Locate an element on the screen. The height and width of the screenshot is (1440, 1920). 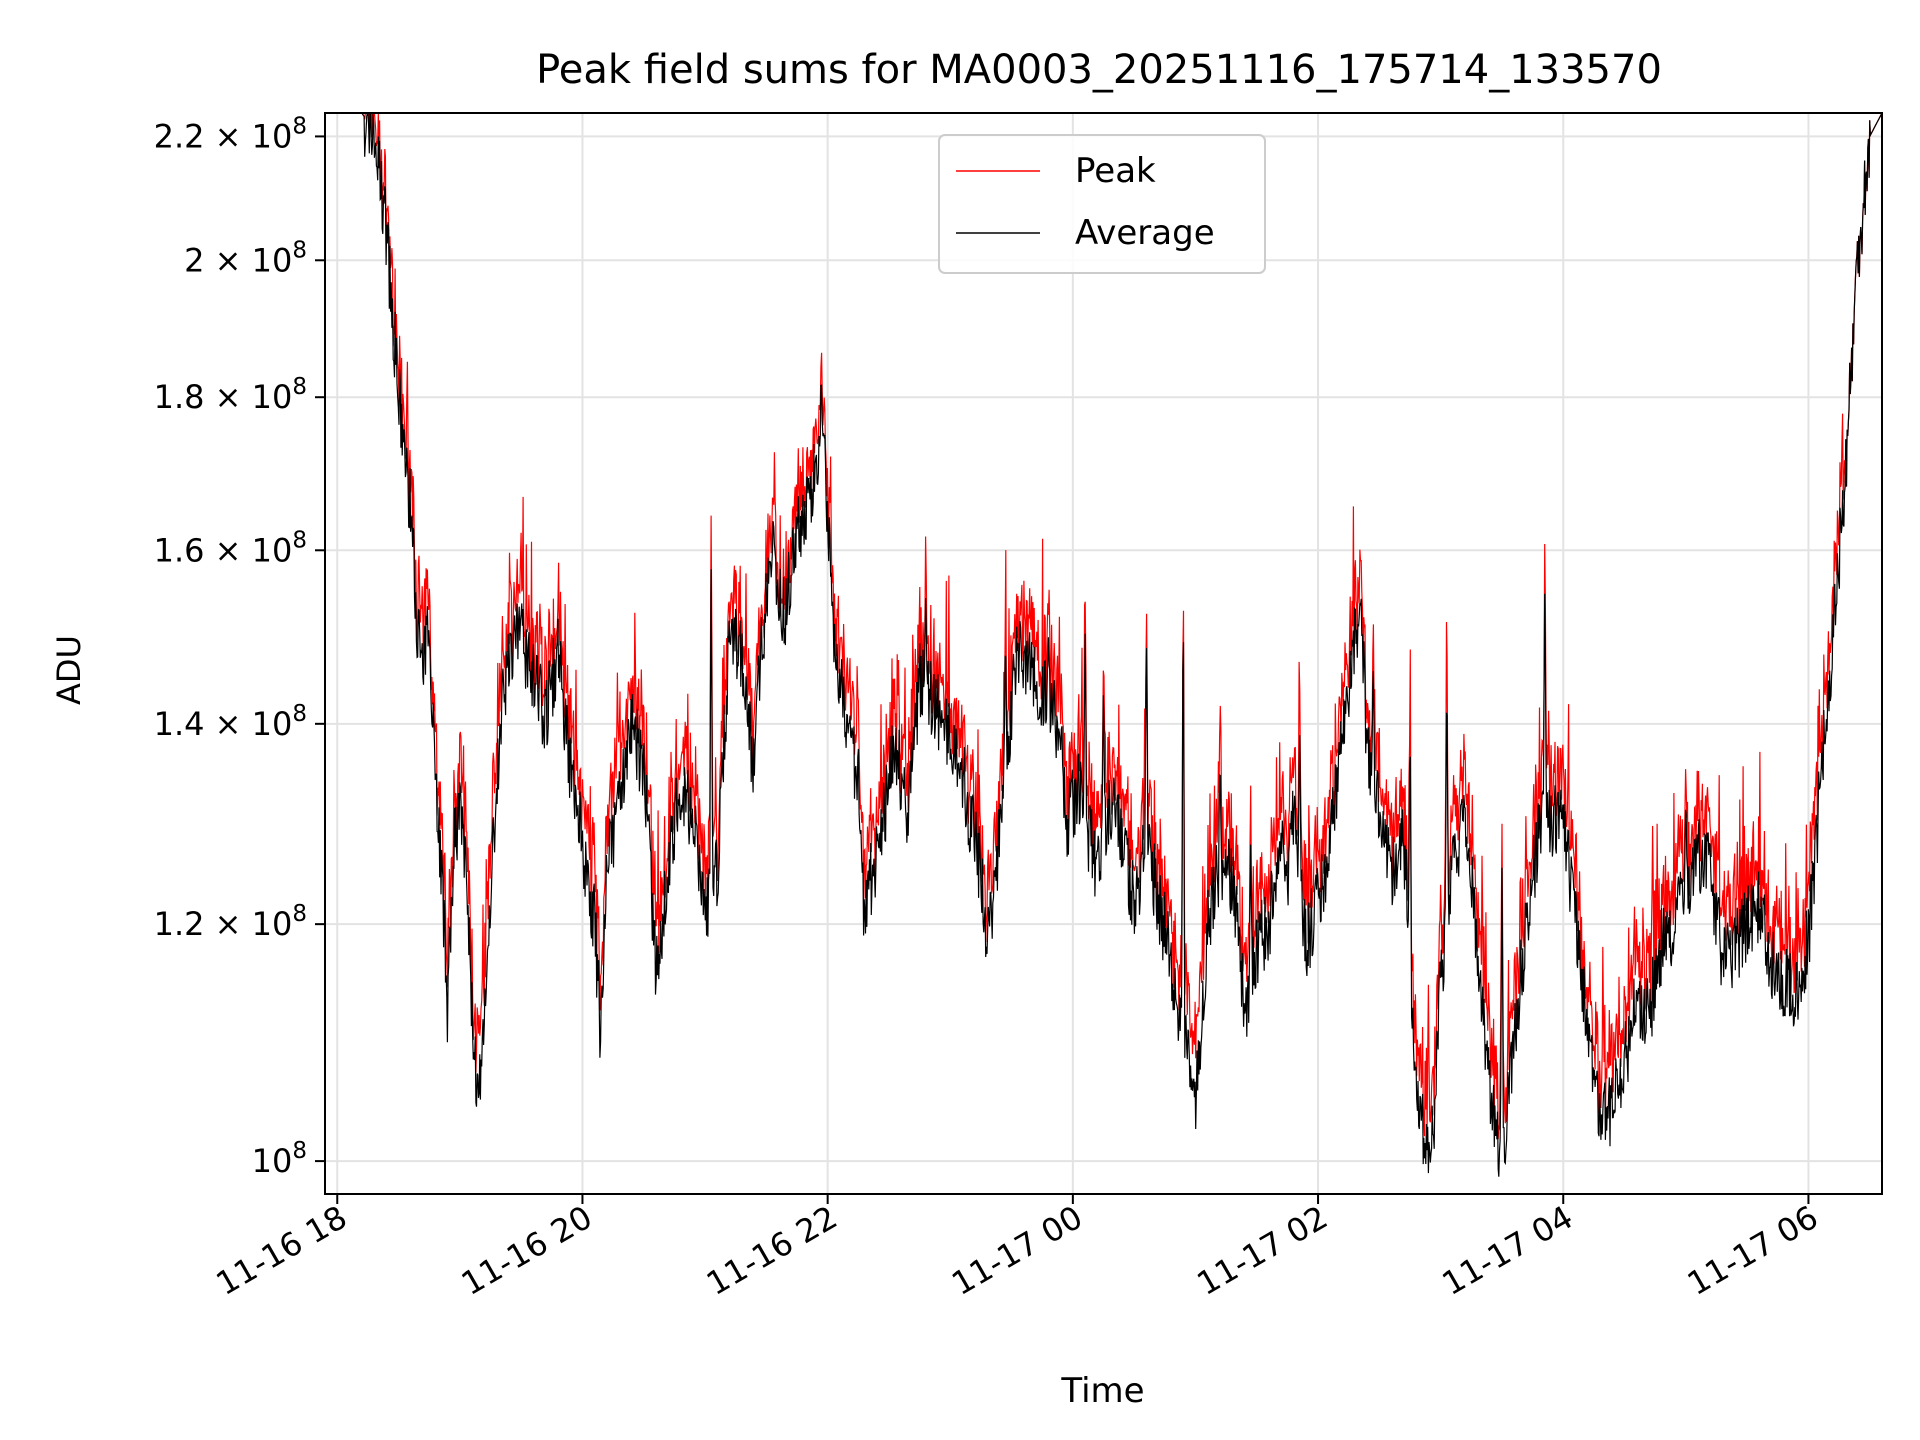
legend-label-peak: Peak is located at coordinates (1115, 171).